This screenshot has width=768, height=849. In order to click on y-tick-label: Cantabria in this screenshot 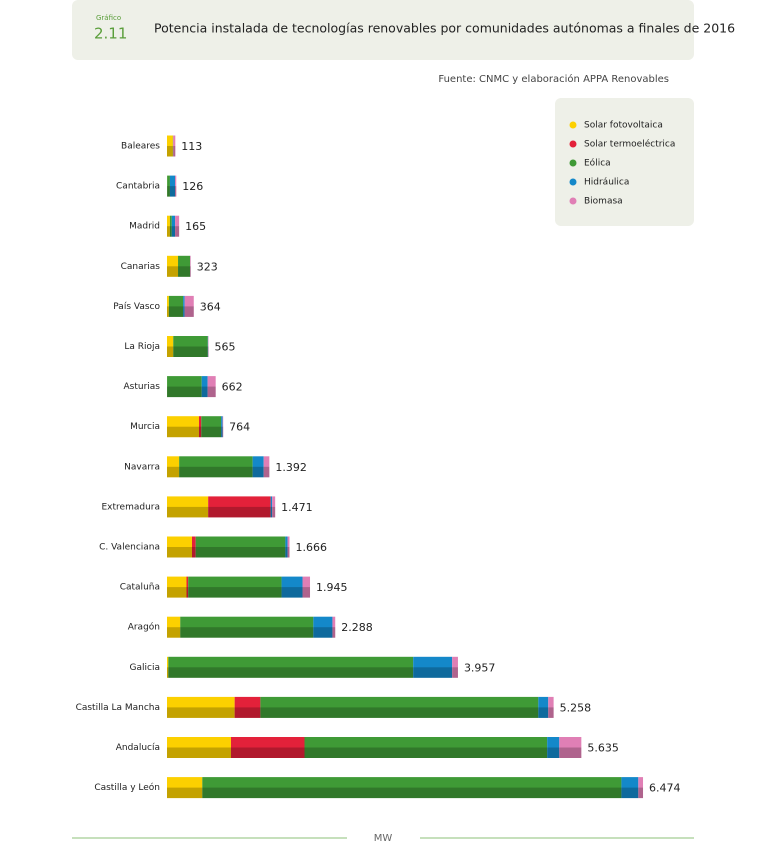, I will do `click(138, 187)`.